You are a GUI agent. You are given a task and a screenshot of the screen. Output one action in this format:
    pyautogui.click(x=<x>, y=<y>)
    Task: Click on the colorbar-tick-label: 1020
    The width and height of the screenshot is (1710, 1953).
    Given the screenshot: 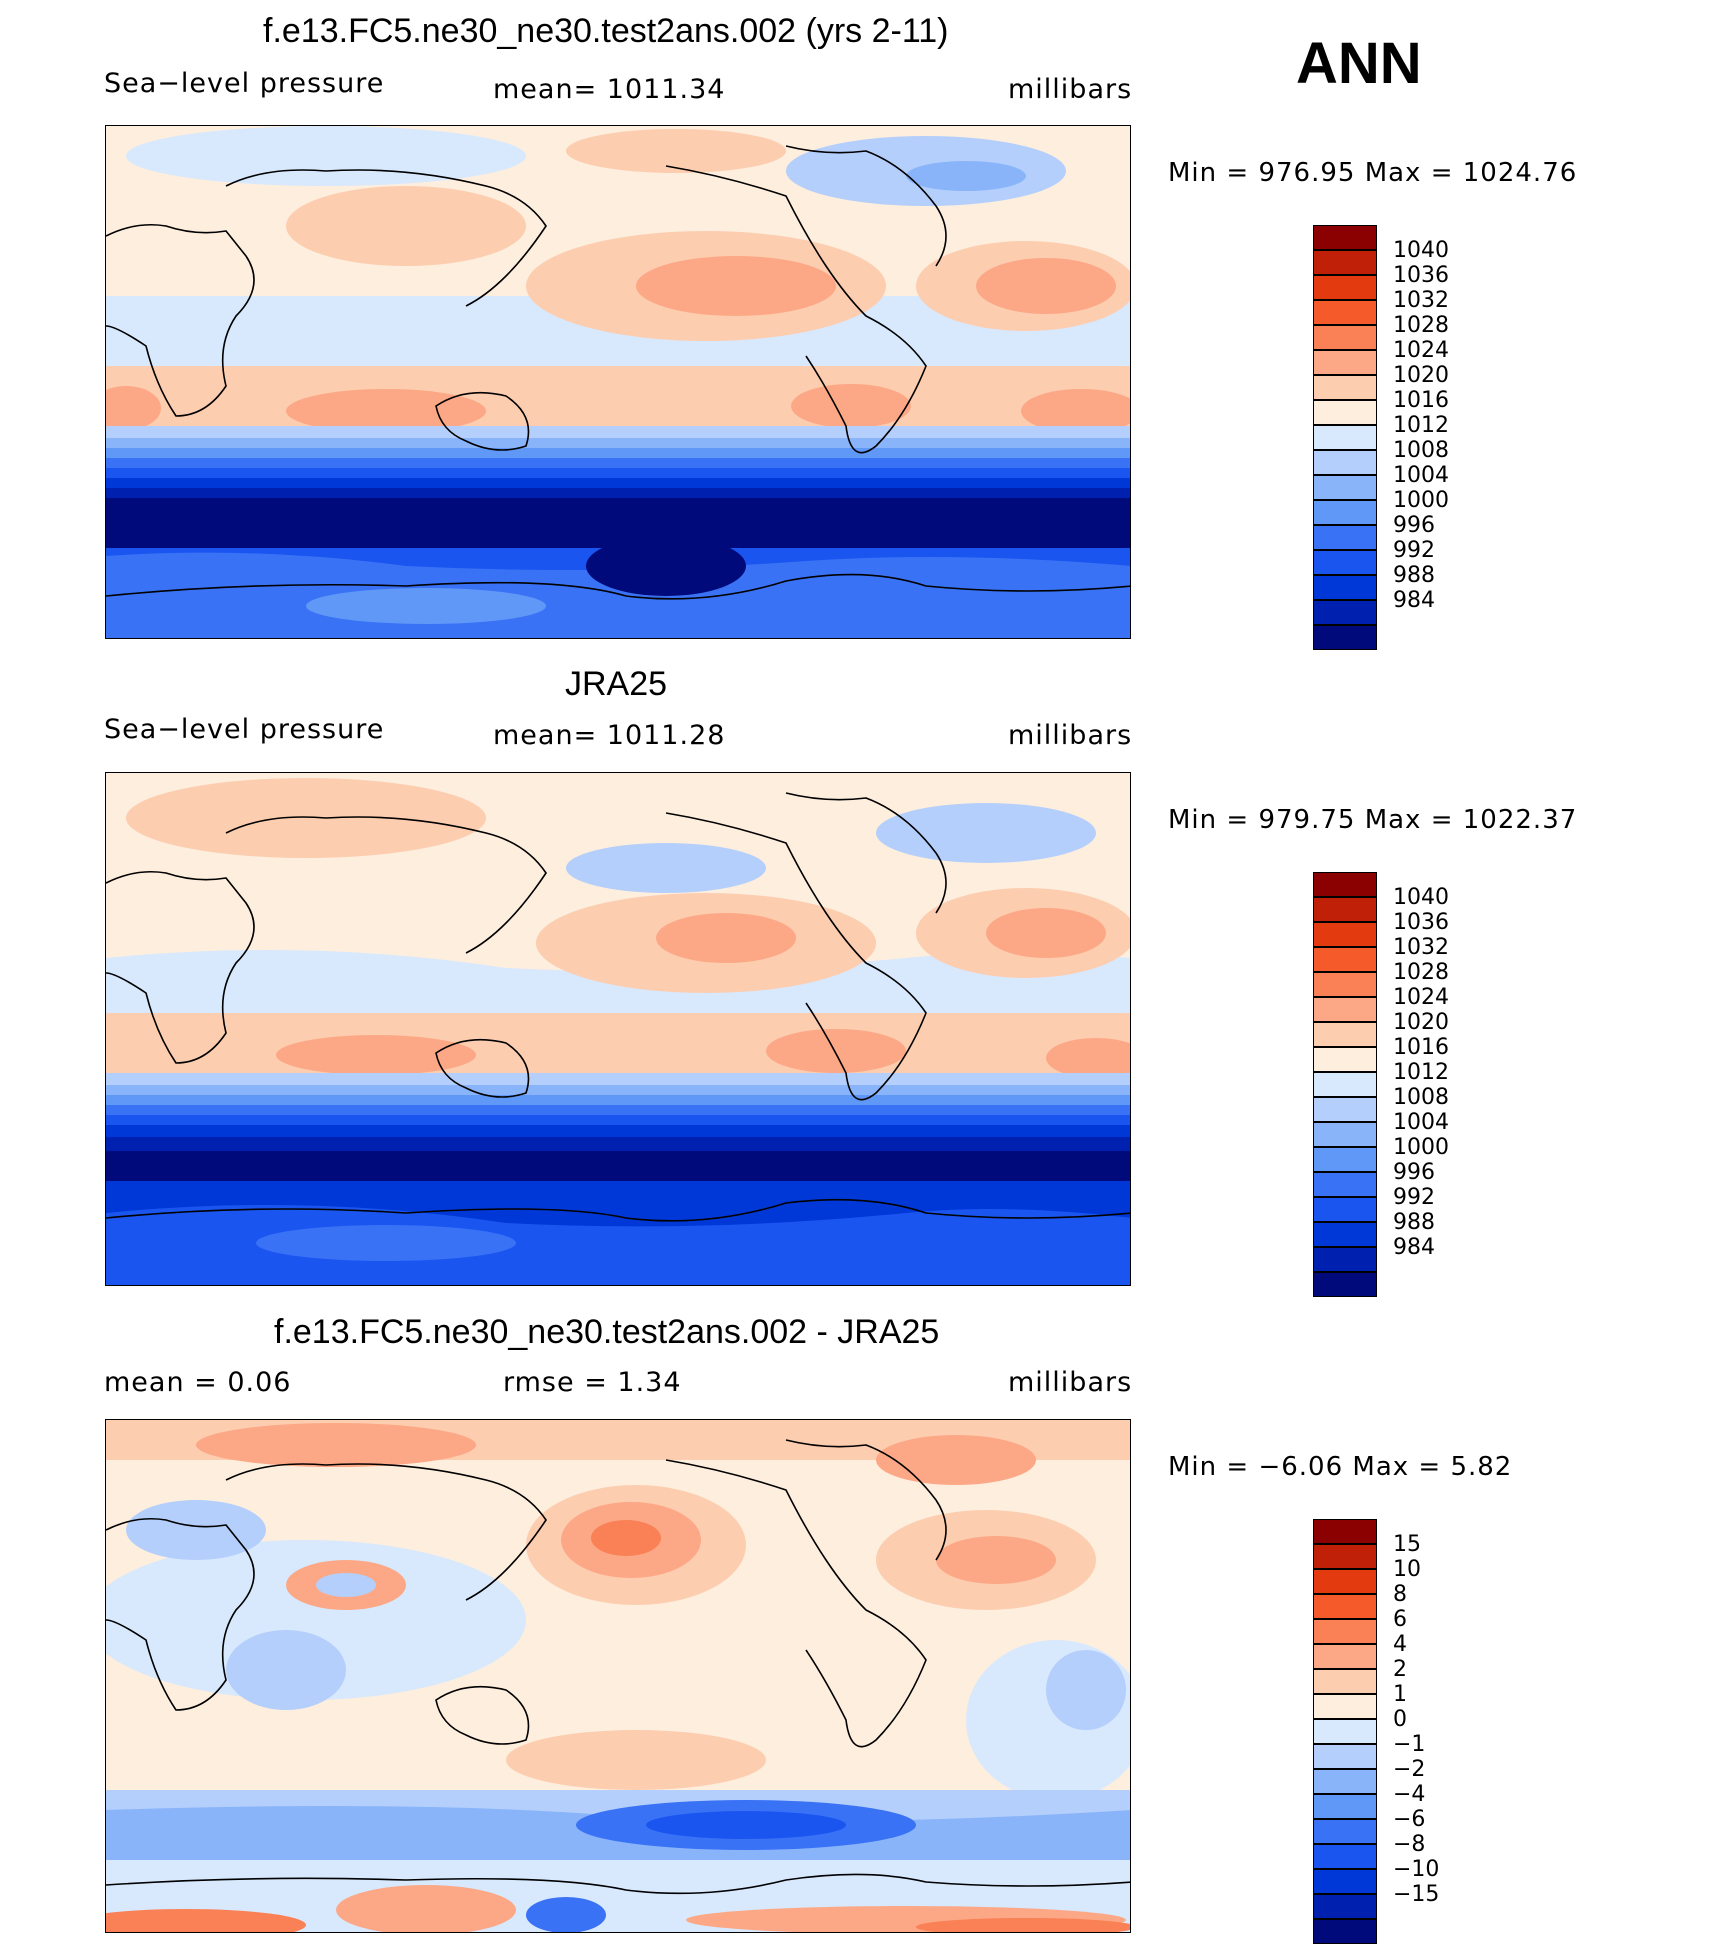 What is the action you would take?
    pyautogui.click(x=1421, y=1022)
    